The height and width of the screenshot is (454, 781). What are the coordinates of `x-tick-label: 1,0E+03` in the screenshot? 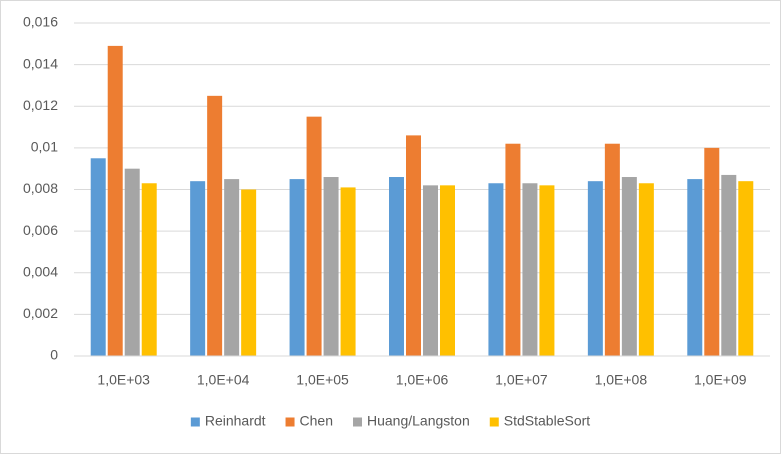 It's located at (123, 380).